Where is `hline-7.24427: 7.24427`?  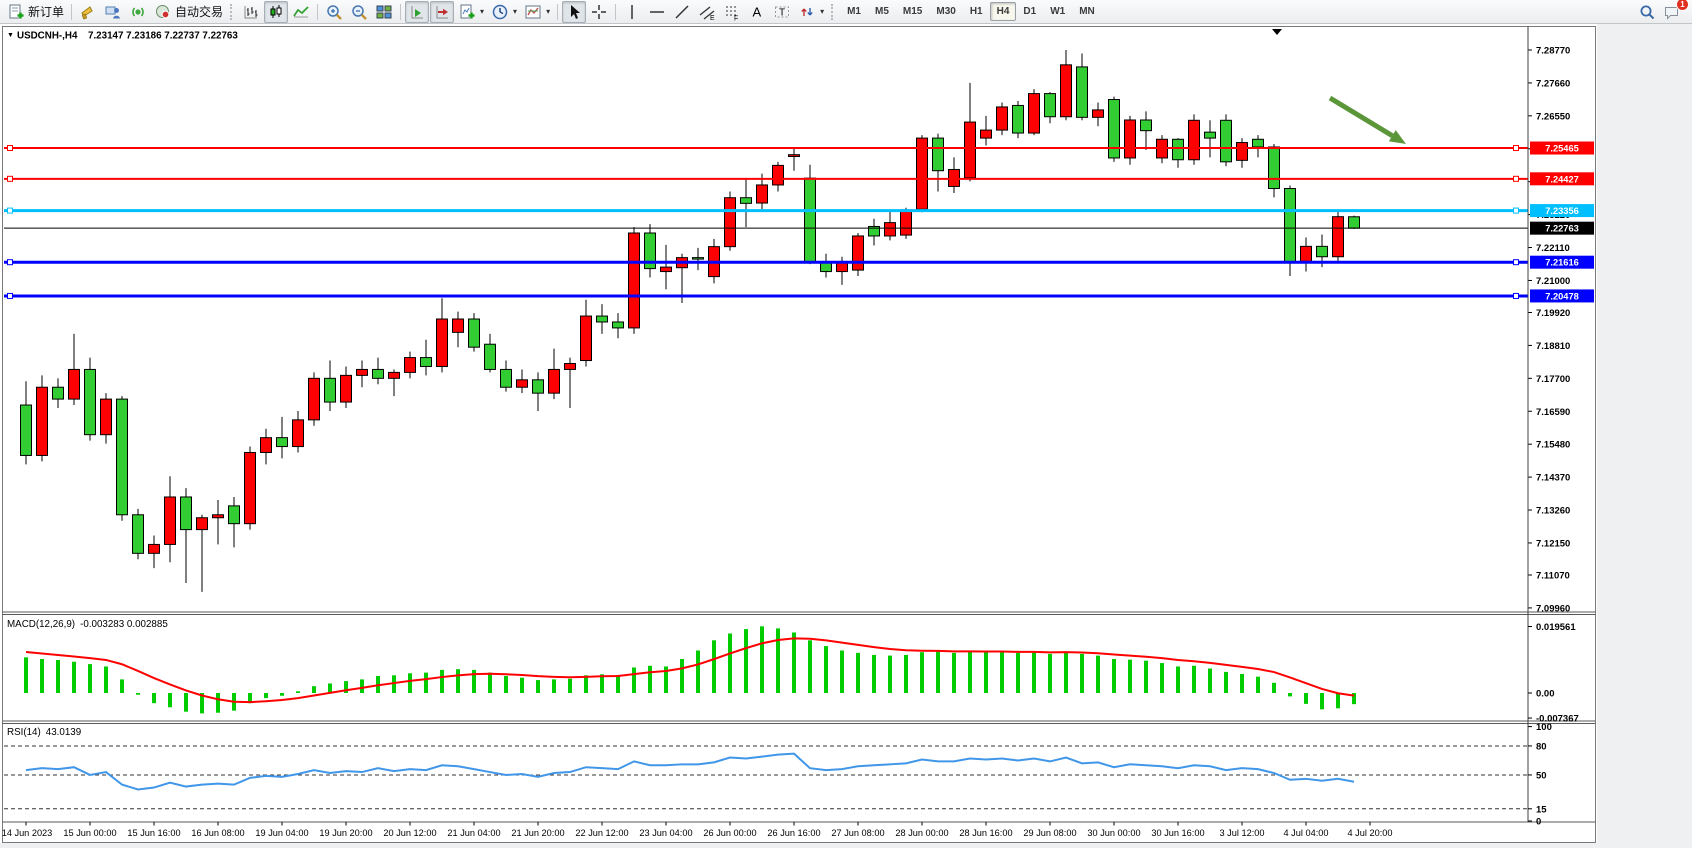 hline-7.24427: 7.24427 is located at coordinates (799, 179).